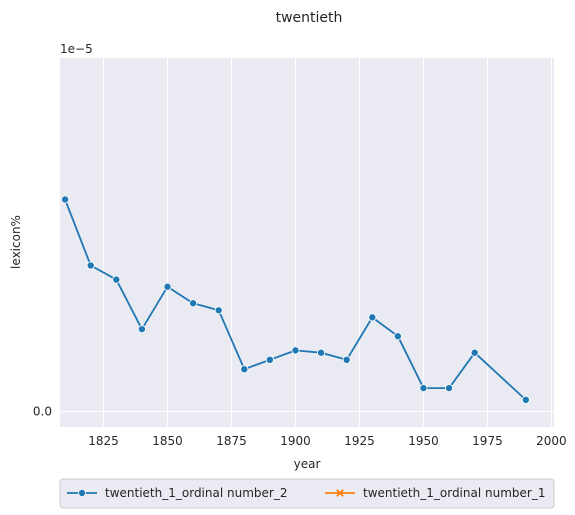 Image resolution: width=575 pixels, height=515 pixels. What do you see at coordinates (309, 18) in the screenshot?
I see `chart-title: twentieth` at bounding box center [309, 18].